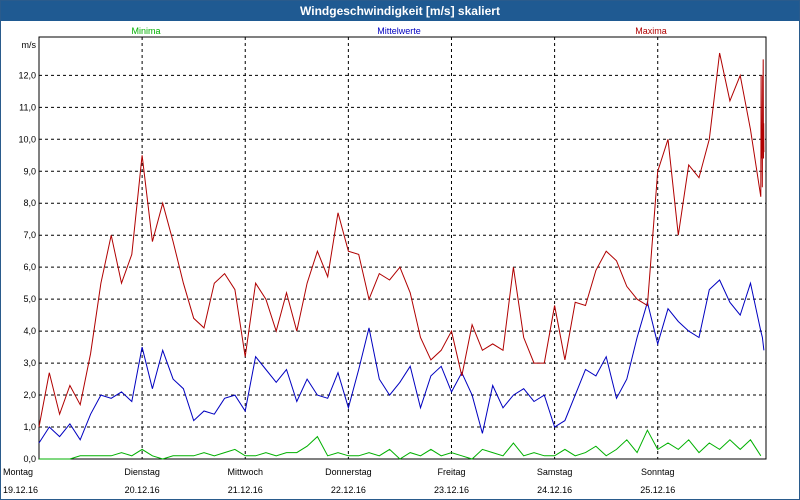  Describe the element at coordinates (451, 490) in the screenshot. I see `x-tick-label-date: 23.12.16` at that location.